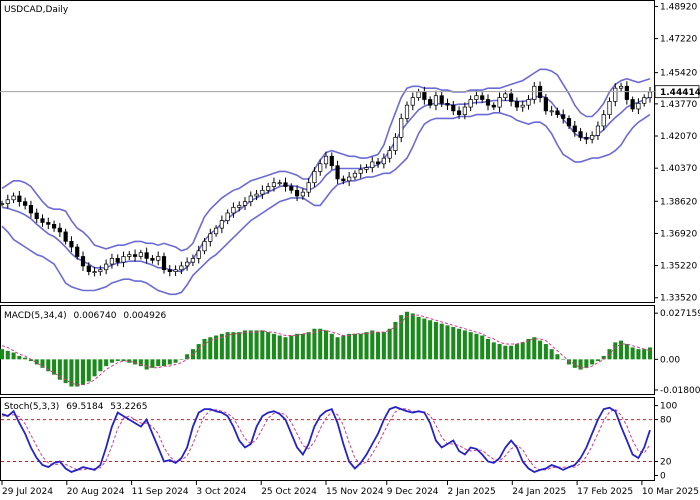 The height and width of the screenshot is (500, 700). What do you see at coordinates (678, 234) in the screenshot?
I see `price-tick-label: 1.36920` at bounding box center [678, 234].